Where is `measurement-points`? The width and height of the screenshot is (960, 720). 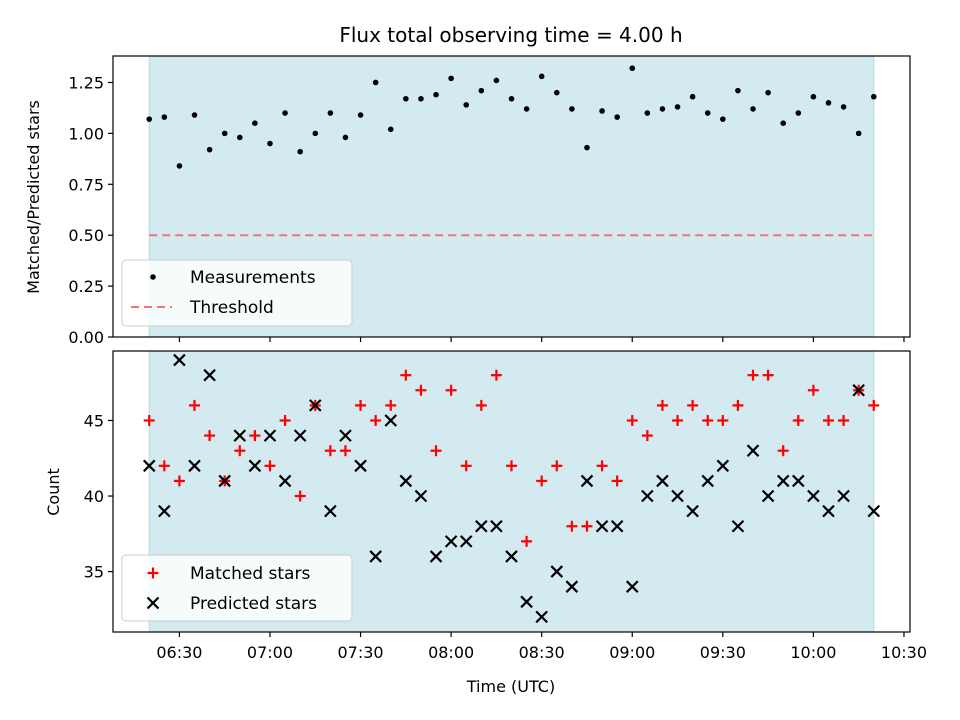 measurement-points is located at coordinates (511, 117).